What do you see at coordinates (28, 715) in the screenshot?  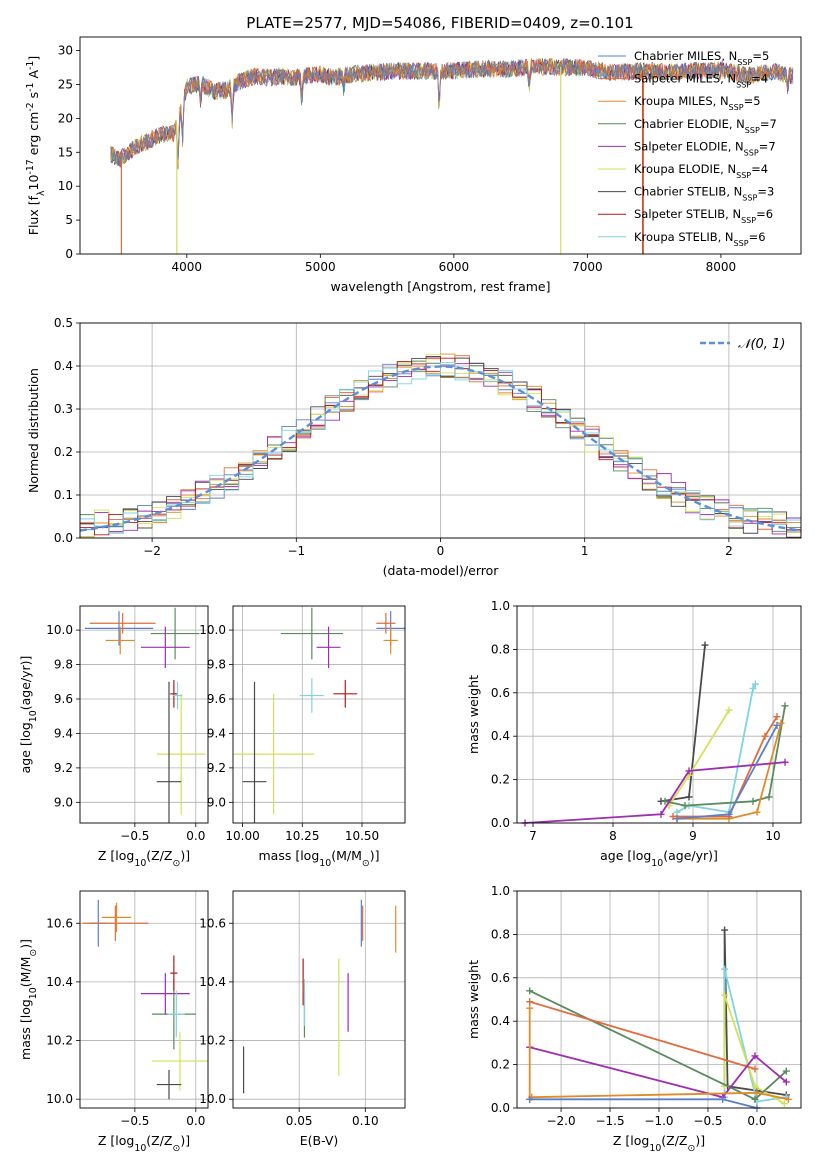 I see `y-axis-label: age [log10(age/yr)]` at bounding box center [28, 715].